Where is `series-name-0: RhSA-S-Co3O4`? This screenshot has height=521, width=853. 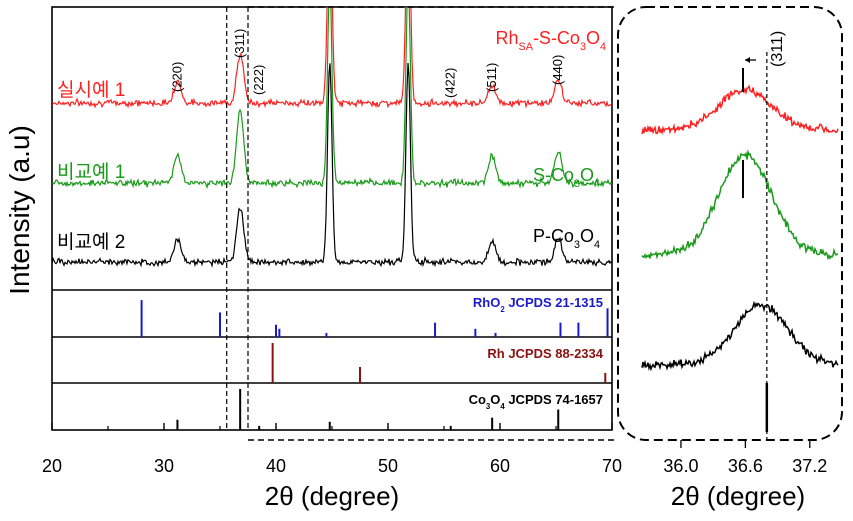
series-name-0: RhSA-S-Co3O4 is located at coordinates (551, 40).